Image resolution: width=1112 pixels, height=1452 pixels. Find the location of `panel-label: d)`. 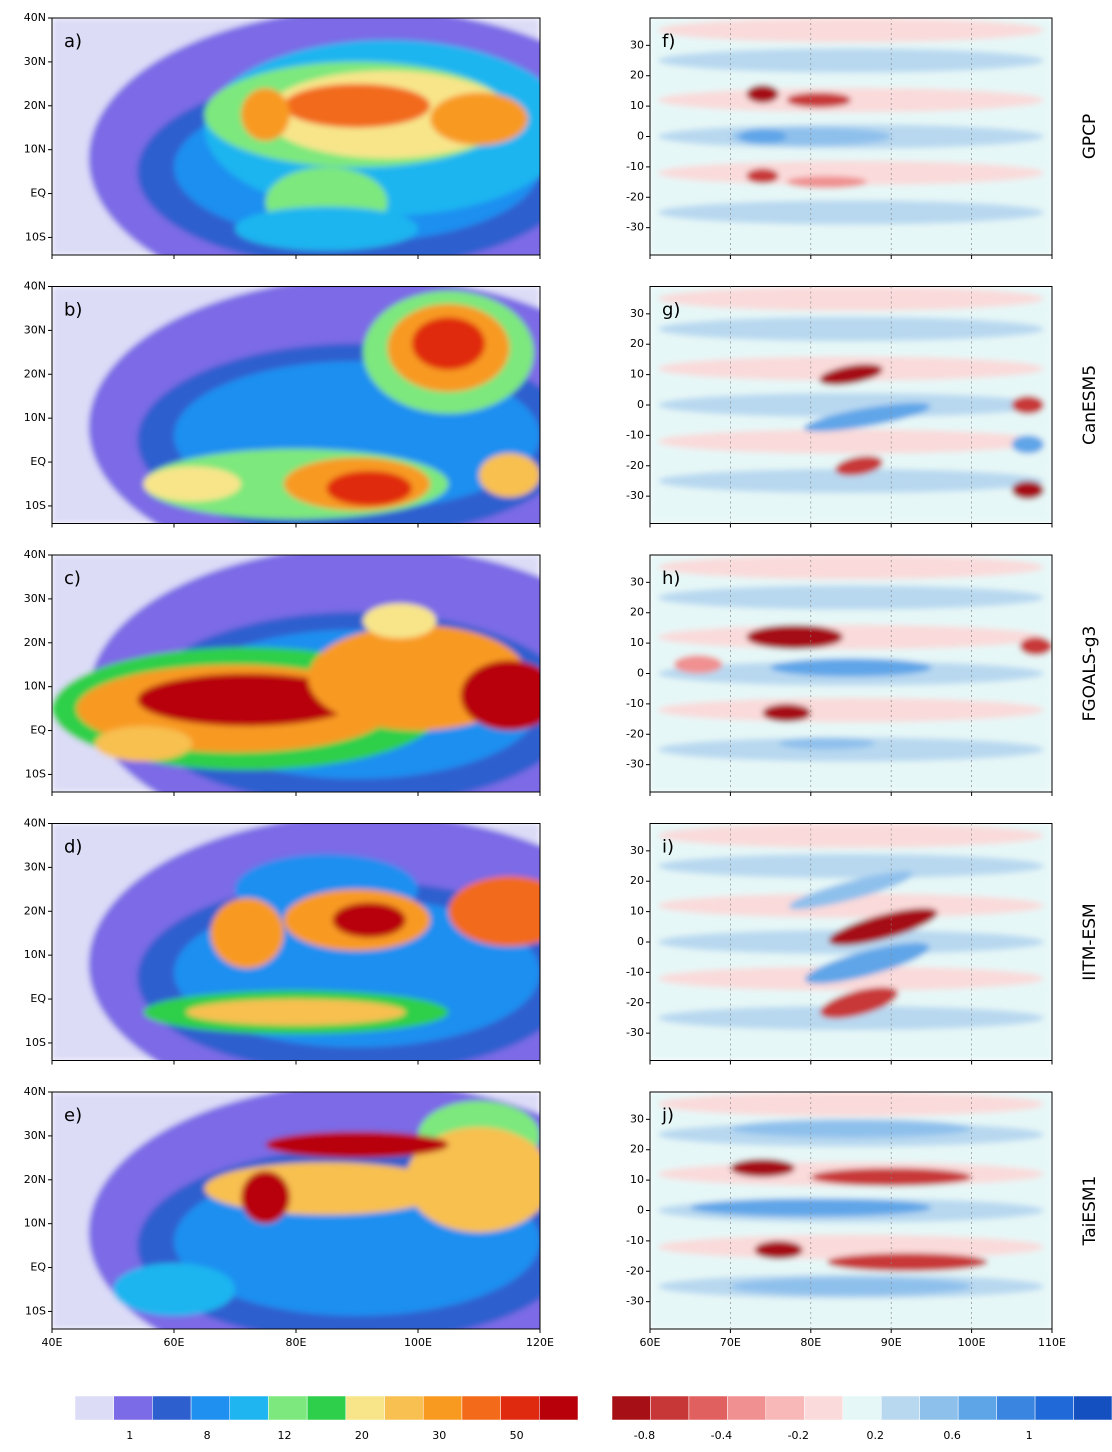

panel-label: d) is located at coordinates (73, 847).